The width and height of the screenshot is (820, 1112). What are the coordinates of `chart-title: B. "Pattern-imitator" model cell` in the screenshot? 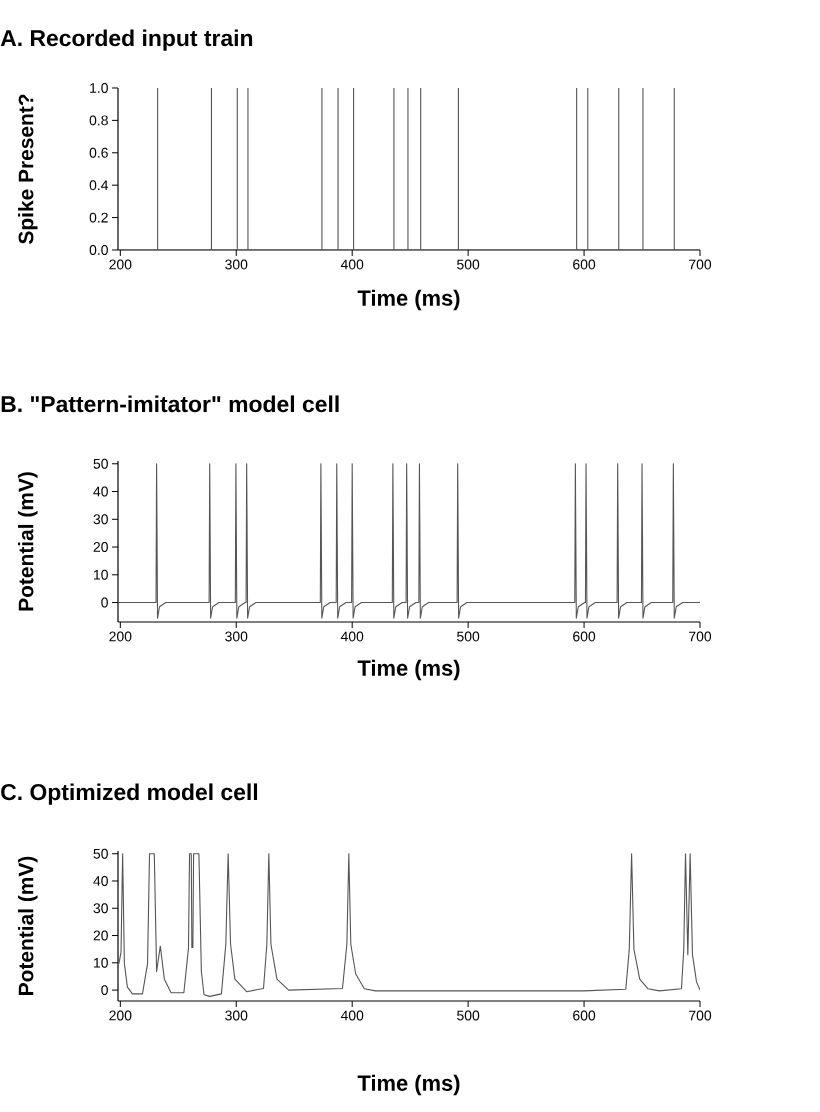 It's located at (170, 404).